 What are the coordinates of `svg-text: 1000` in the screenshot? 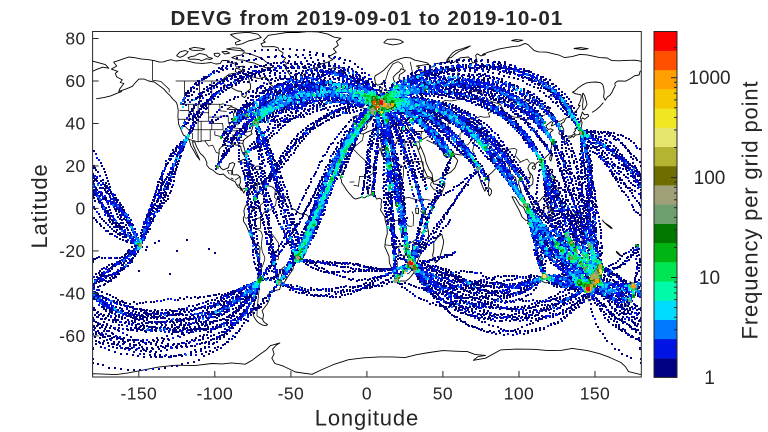 It's located at (709, 78).